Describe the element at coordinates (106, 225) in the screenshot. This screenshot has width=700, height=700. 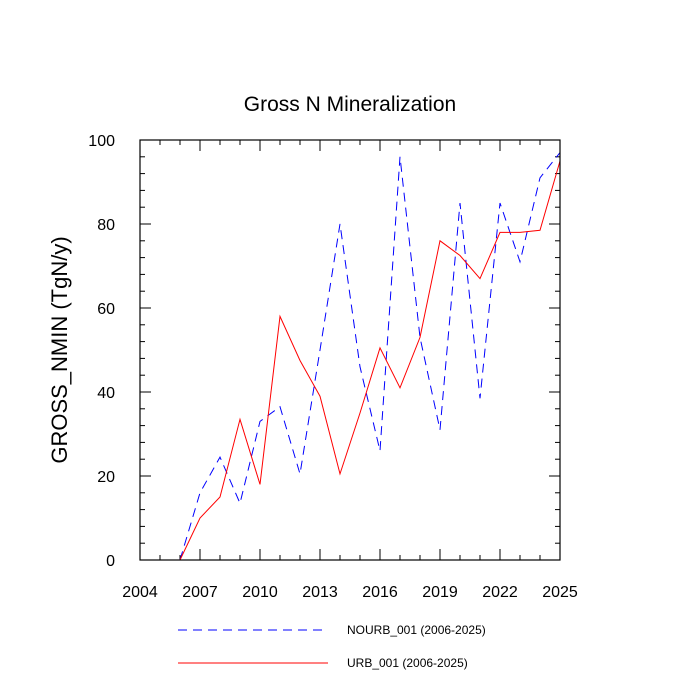
I see `y-tick-label: 80` at that location.